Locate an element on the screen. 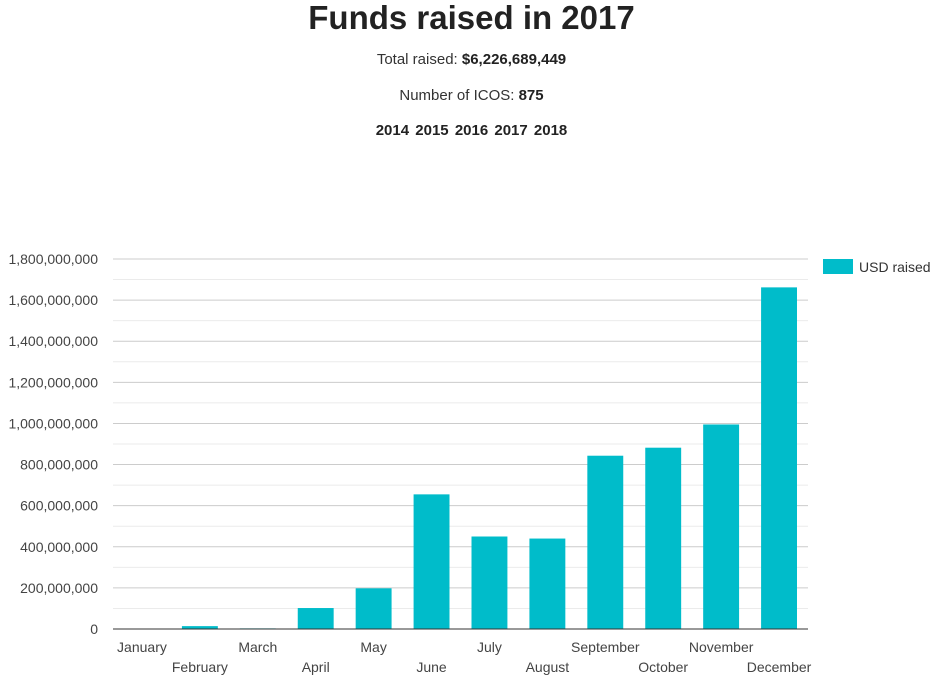 Image resolution: width=943 pixels, height=683 pixels. total-raised-stat: Total raised: $6,226,689,449 is located at coordinates (471, 59).